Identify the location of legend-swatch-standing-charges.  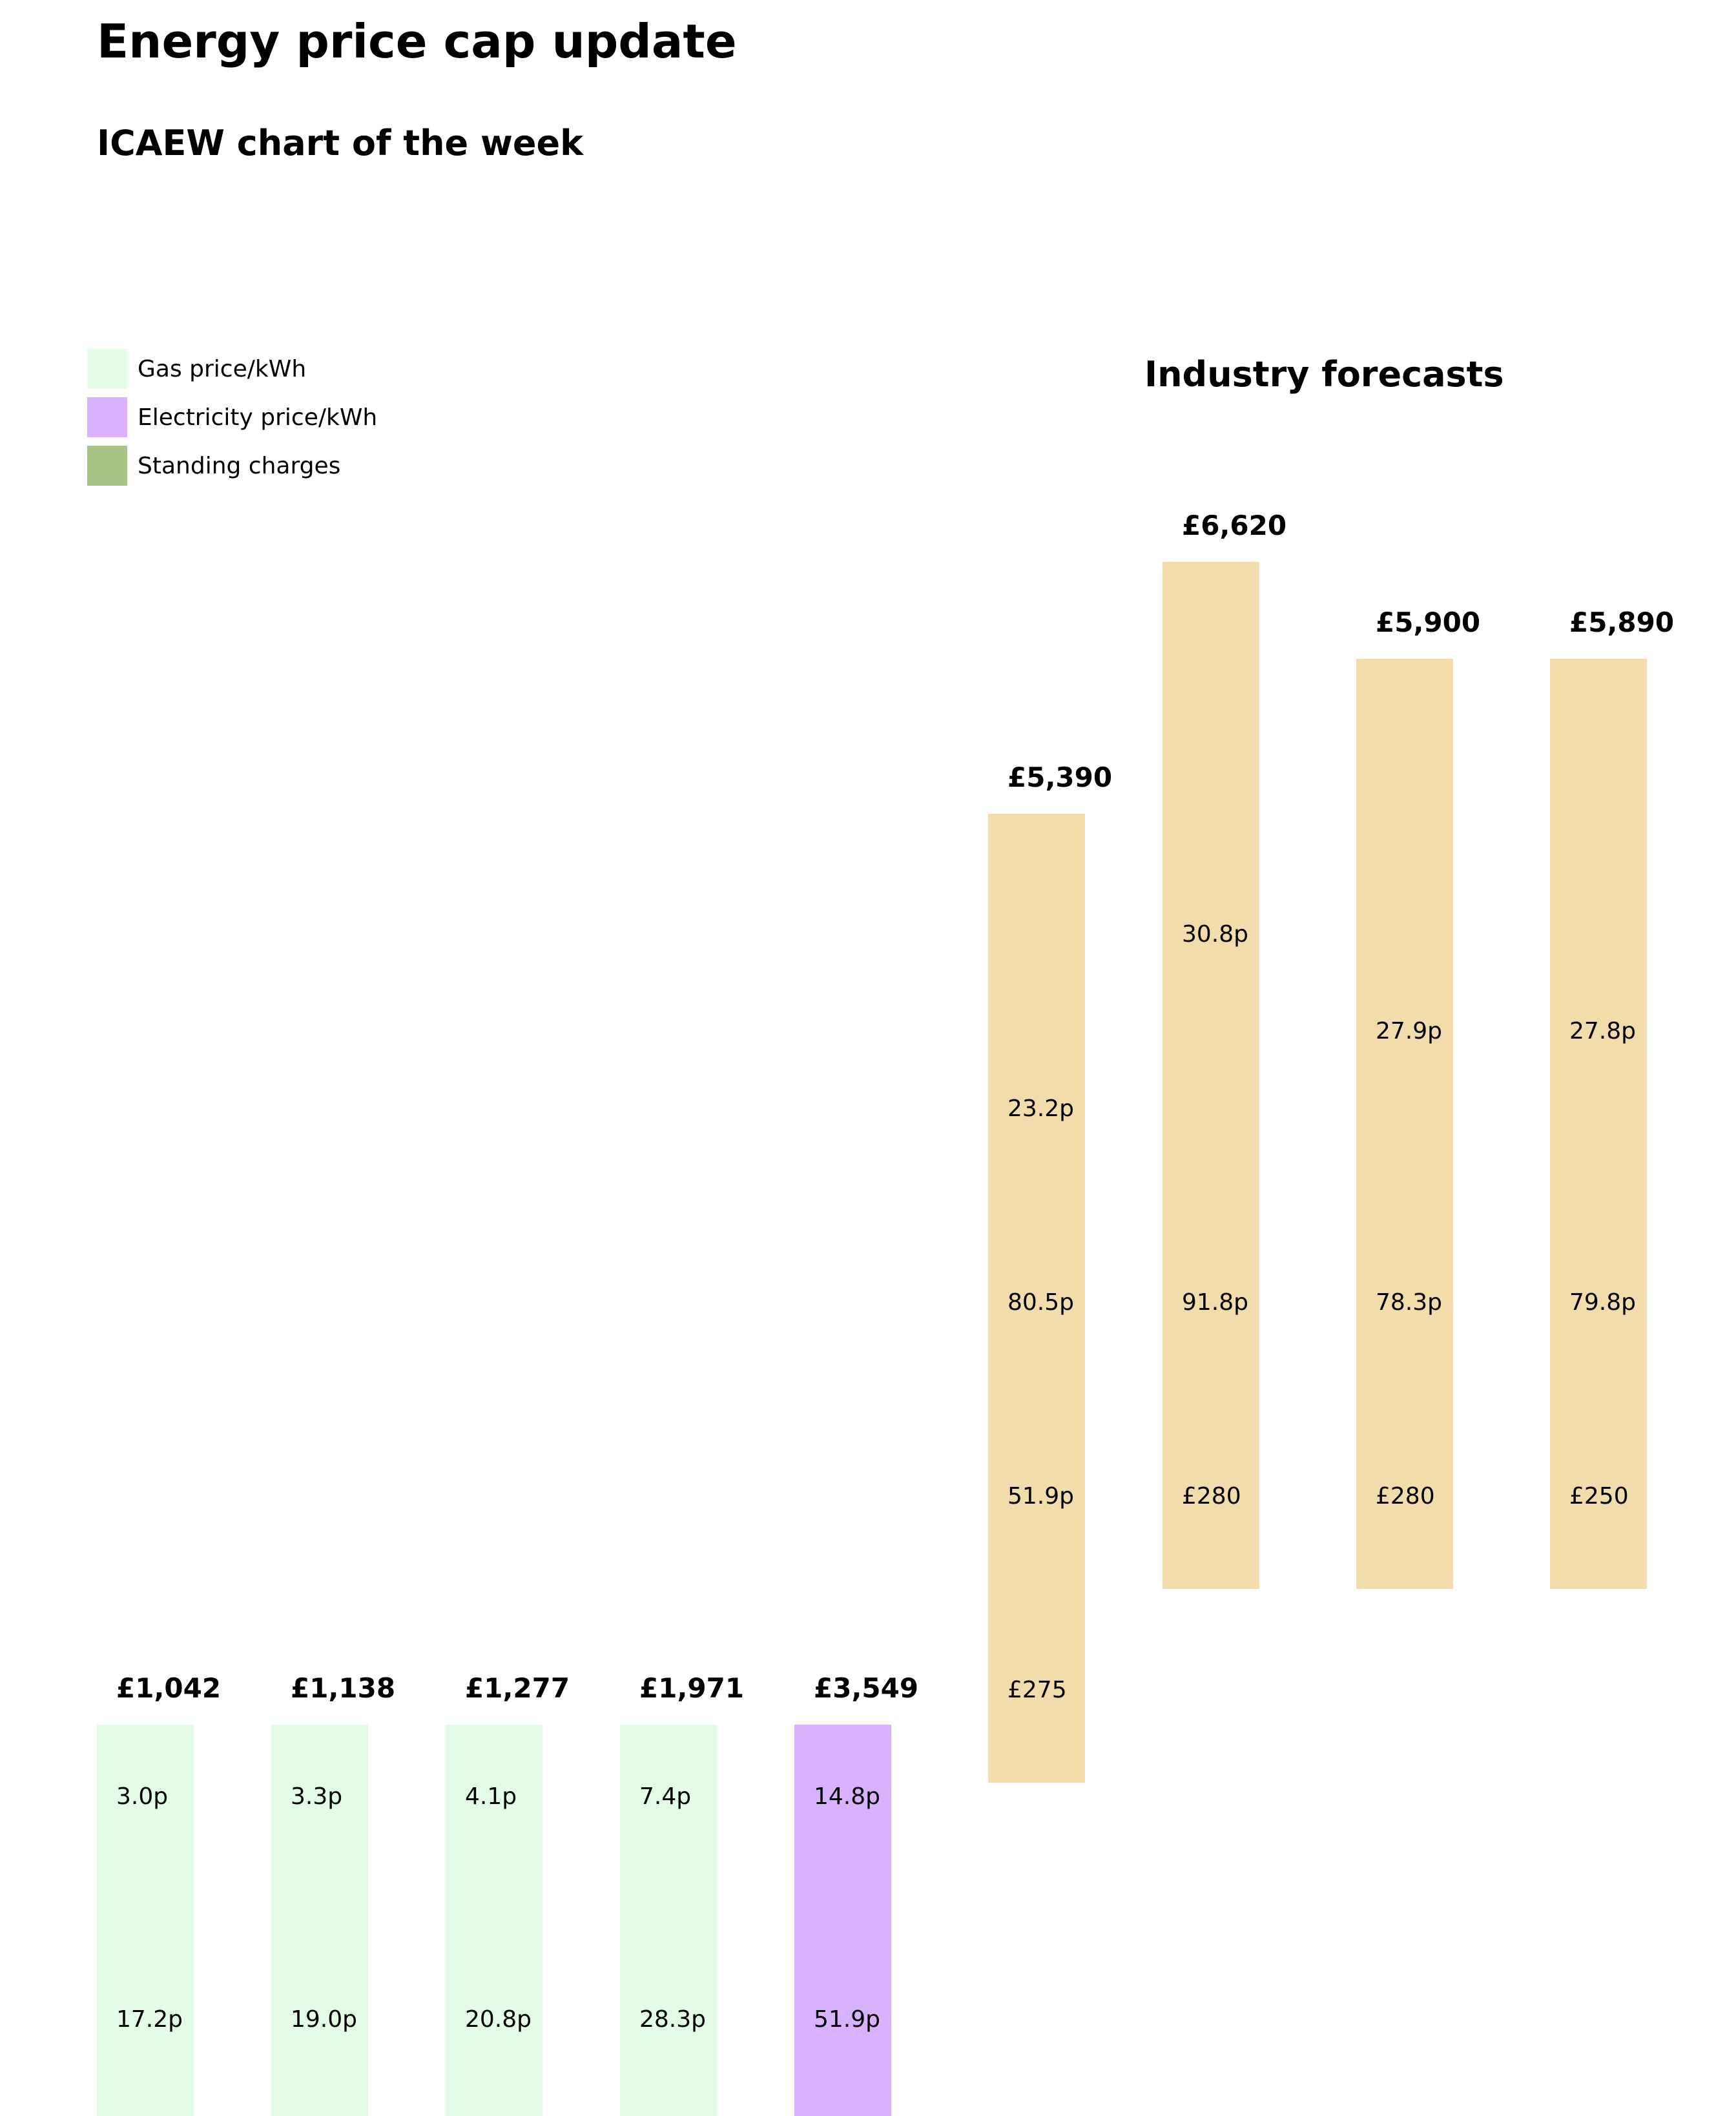
(107, 466).